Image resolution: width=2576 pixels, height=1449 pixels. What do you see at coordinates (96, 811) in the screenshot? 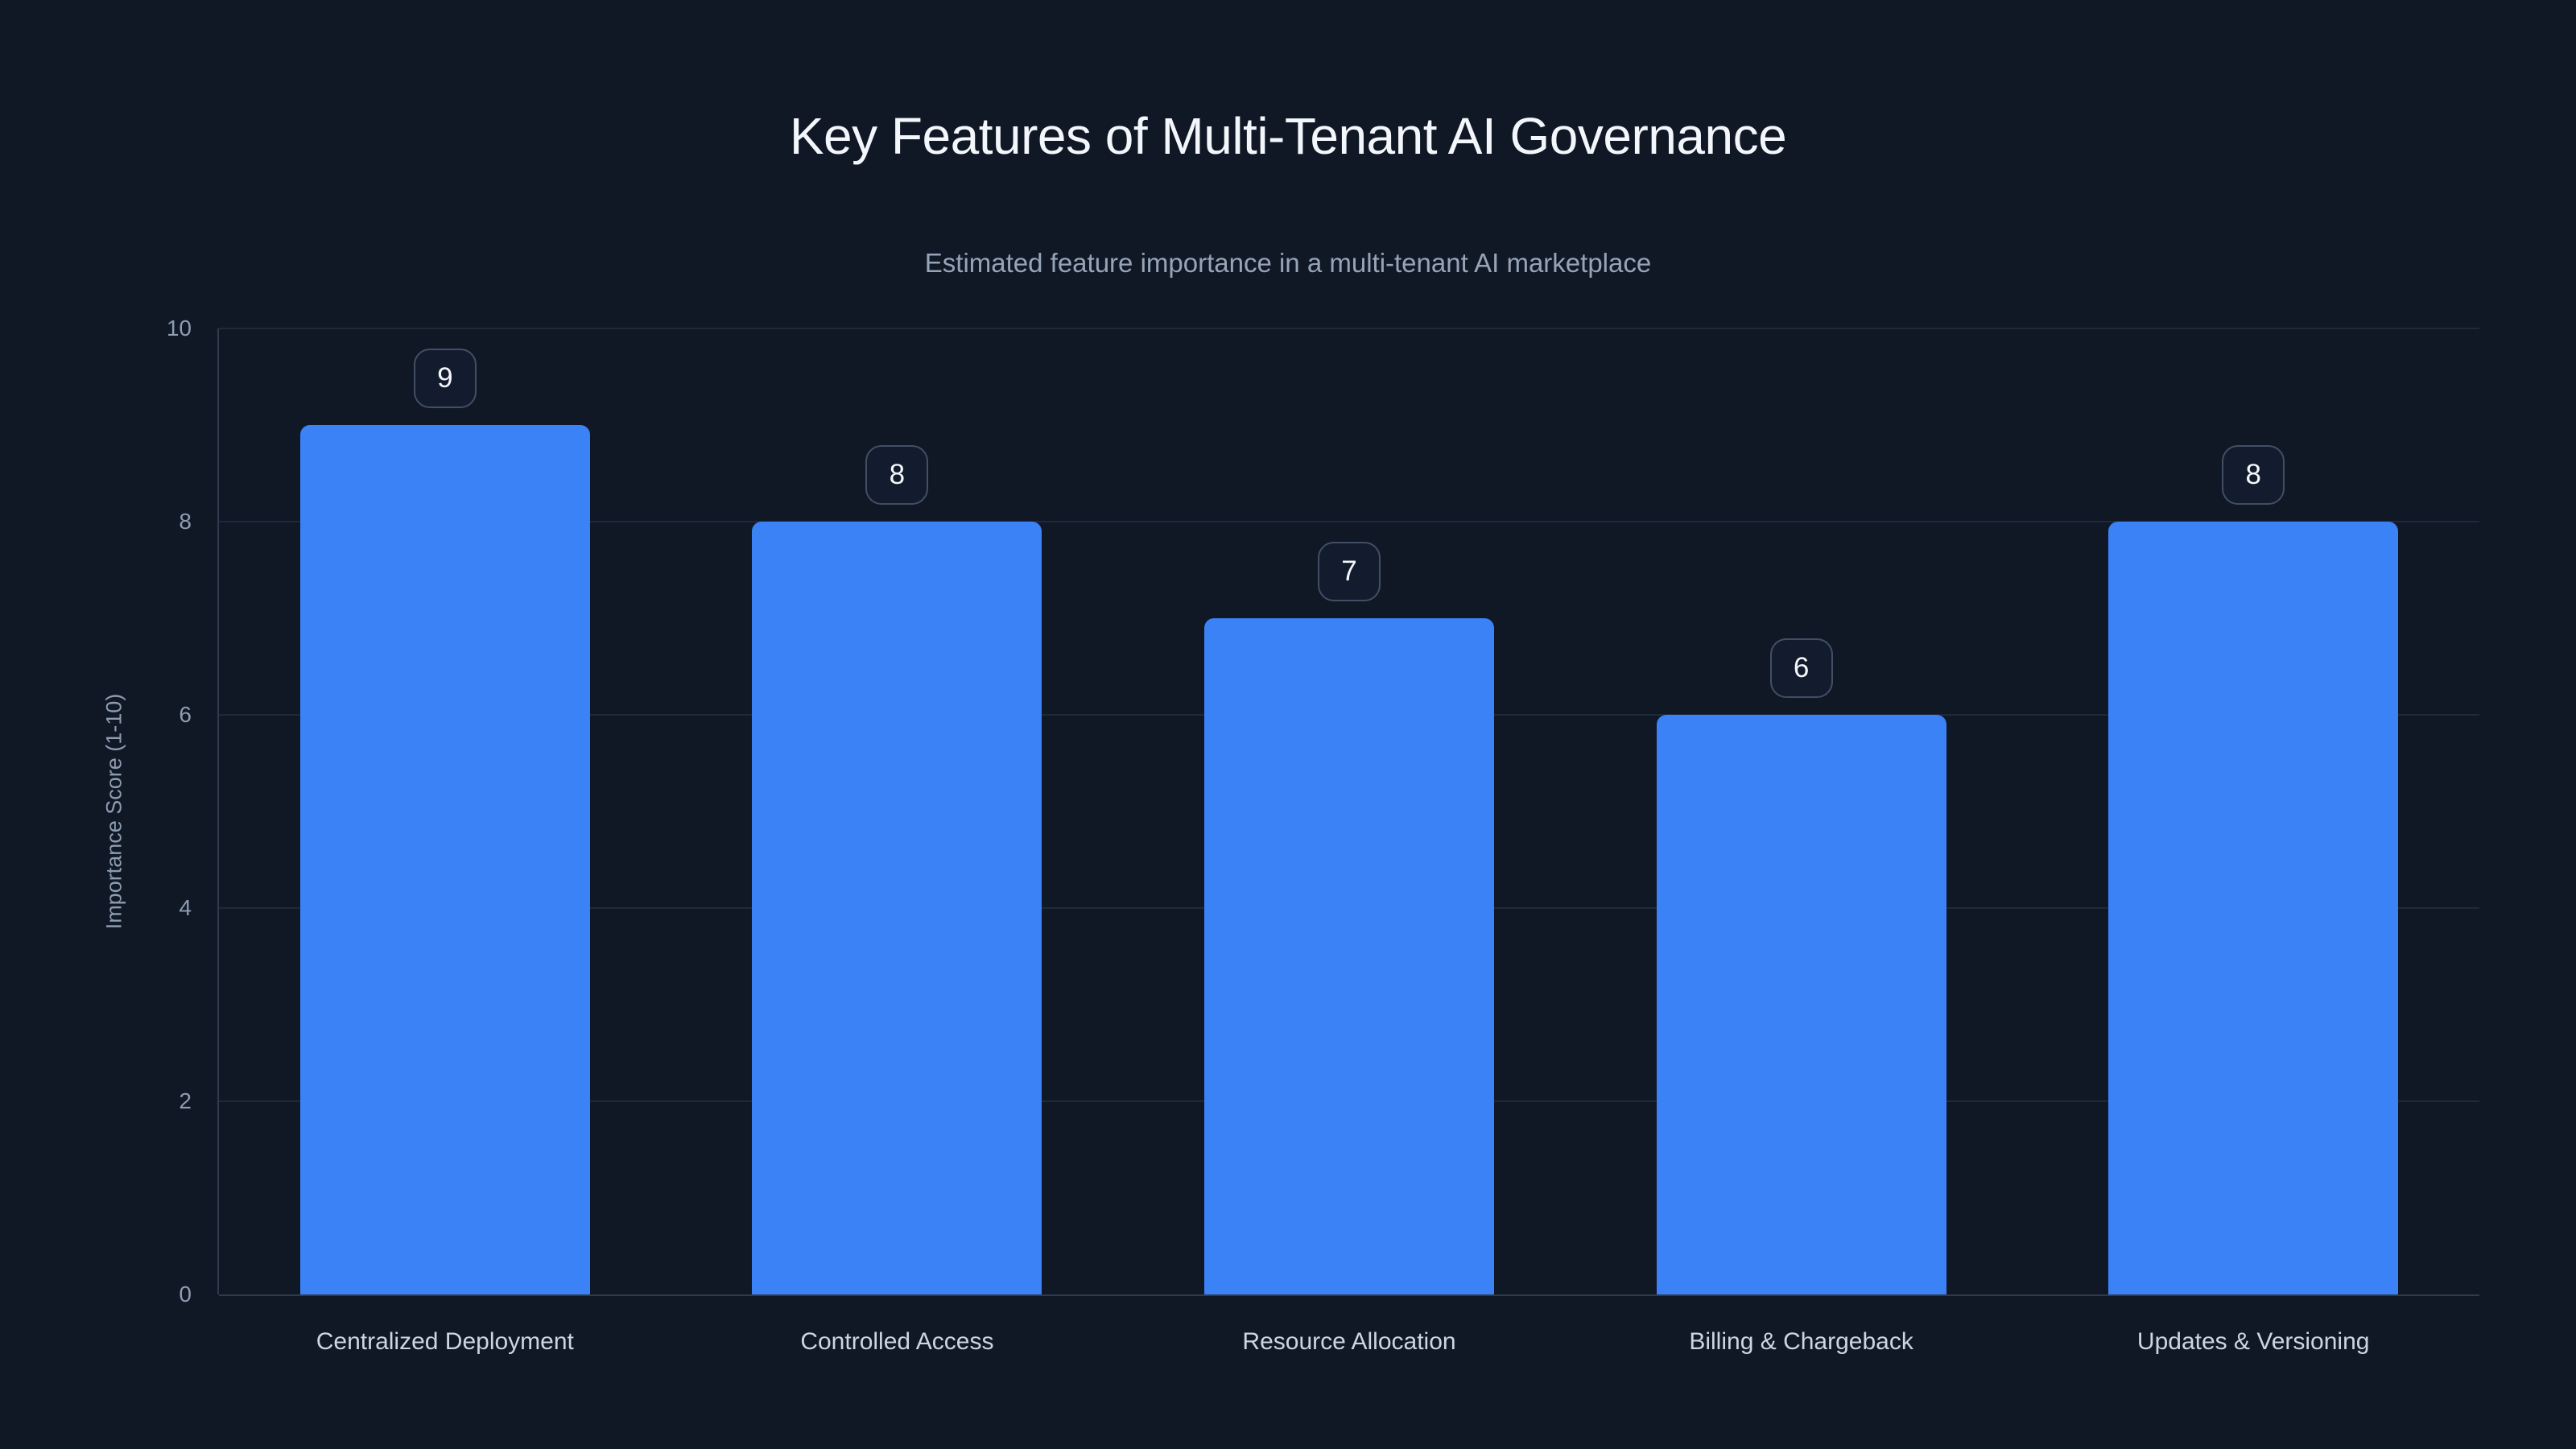
I see `y-axis-tick-labels: 0 2 4 6 8 10` at bounding box center [96, 811].